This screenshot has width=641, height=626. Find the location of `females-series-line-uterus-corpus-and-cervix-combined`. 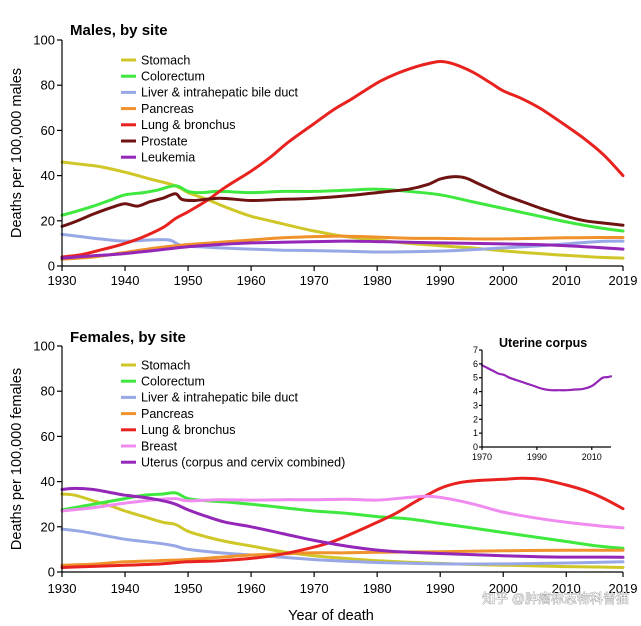

females-series-line-uterus-corpus-and-cervix-combined is located at coordinates (342, 522).